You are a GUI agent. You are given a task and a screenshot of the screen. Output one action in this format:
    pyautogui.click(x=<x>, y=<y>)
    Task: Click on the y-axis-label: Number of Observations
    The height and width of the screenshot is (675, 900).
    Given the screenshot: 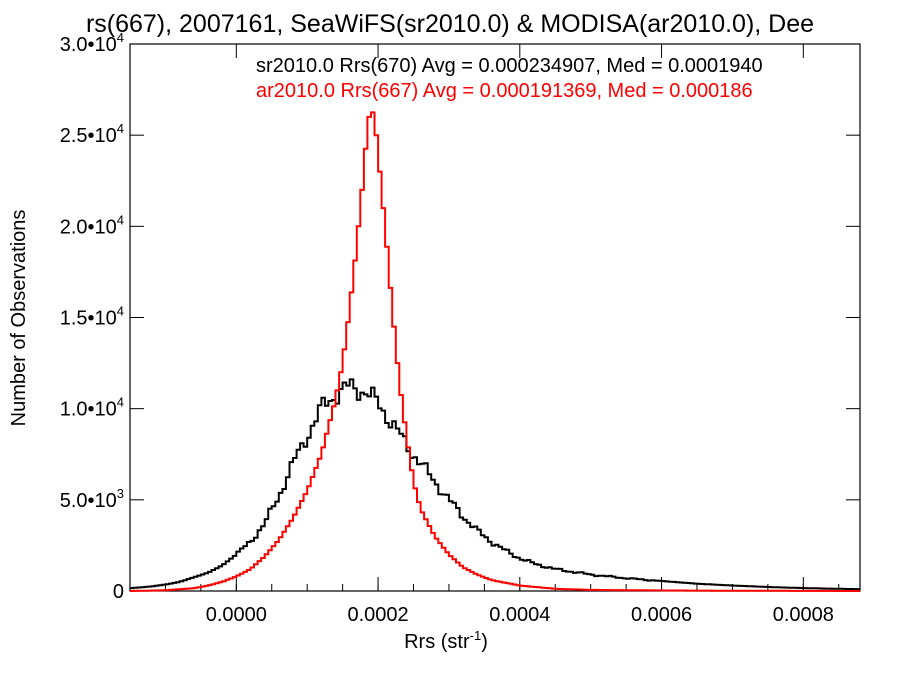 What is the action you would take?
    pyautogui.click(x=19, y=318)
    